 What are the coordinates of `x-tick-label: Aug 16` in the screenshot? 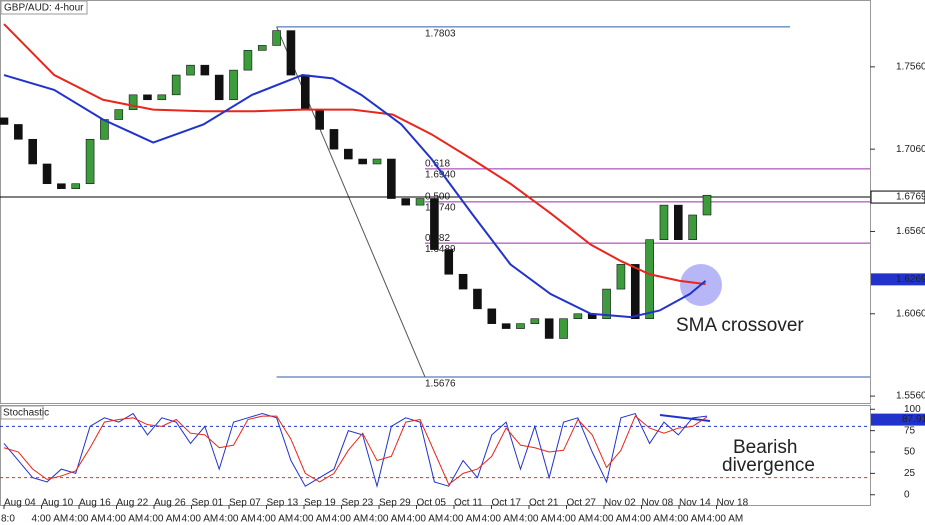 It's located at (95, 503).